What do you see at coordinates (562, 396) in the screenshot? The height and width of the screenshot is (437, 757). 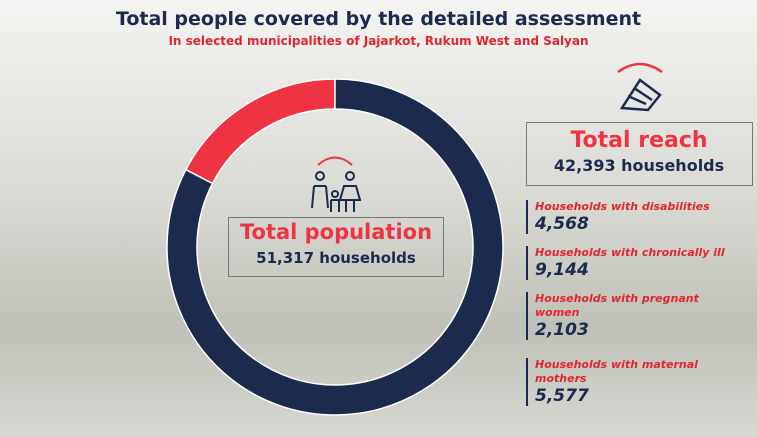 I see `group-value: 5,577` at bounding box center [562, 396].